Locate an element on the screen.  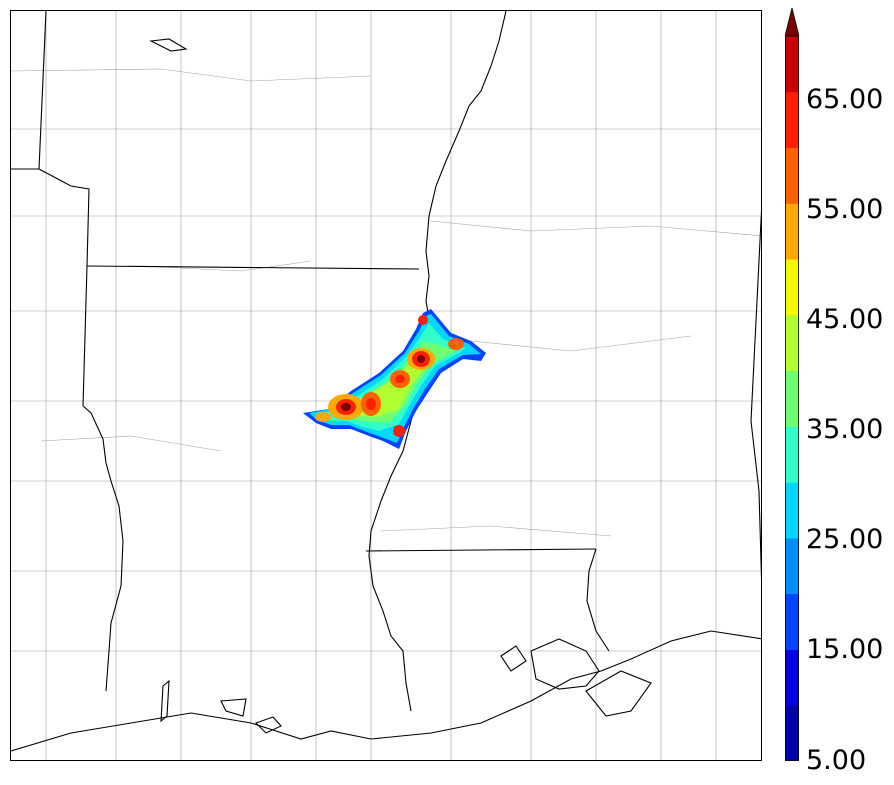
colorbar-label-15: 15.00 is located at coordinates (845, 649).